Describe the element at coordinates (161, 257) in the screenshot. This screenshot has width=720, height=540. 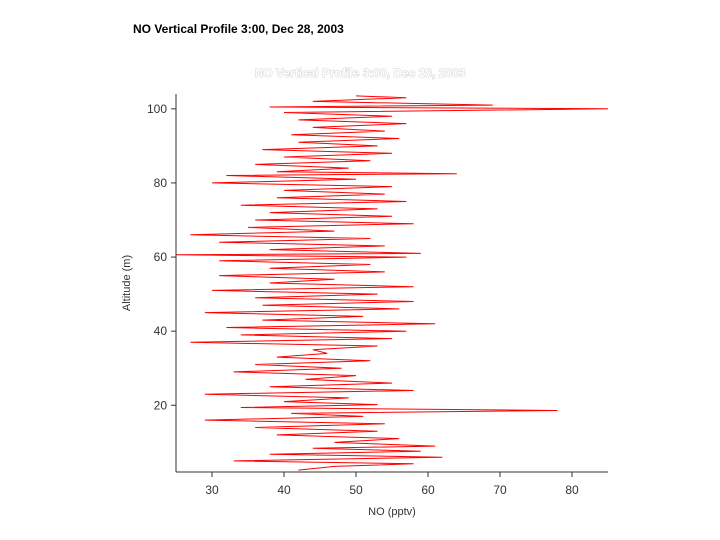
I see `y-tick-label: 60` at that location.